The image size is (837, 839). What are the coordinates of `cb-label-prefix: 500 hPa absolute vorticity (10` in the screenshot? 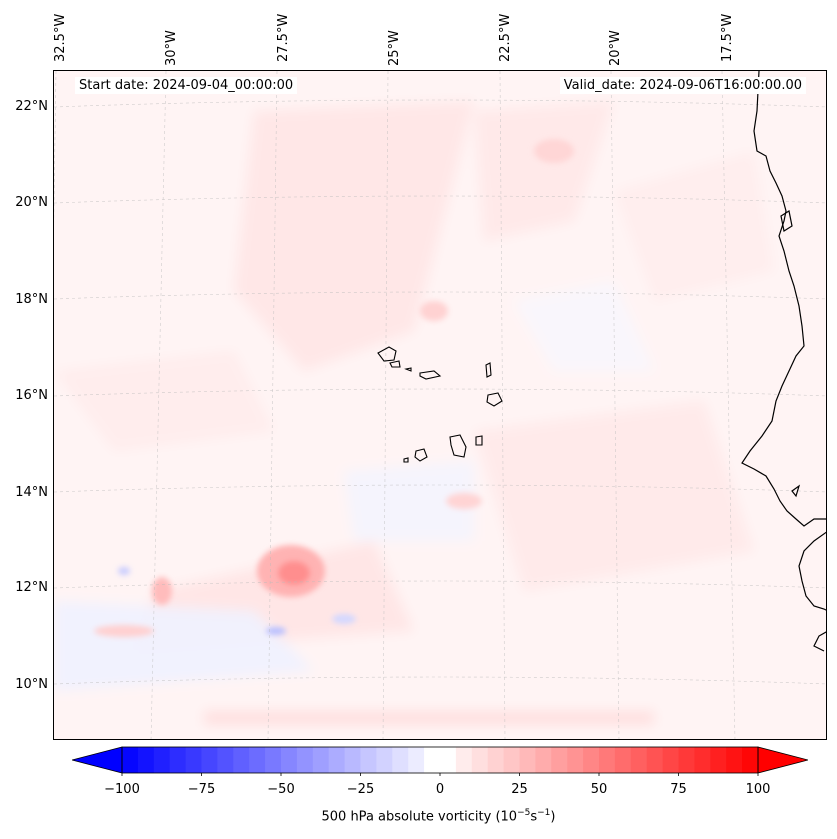 It's located at (419, 817).